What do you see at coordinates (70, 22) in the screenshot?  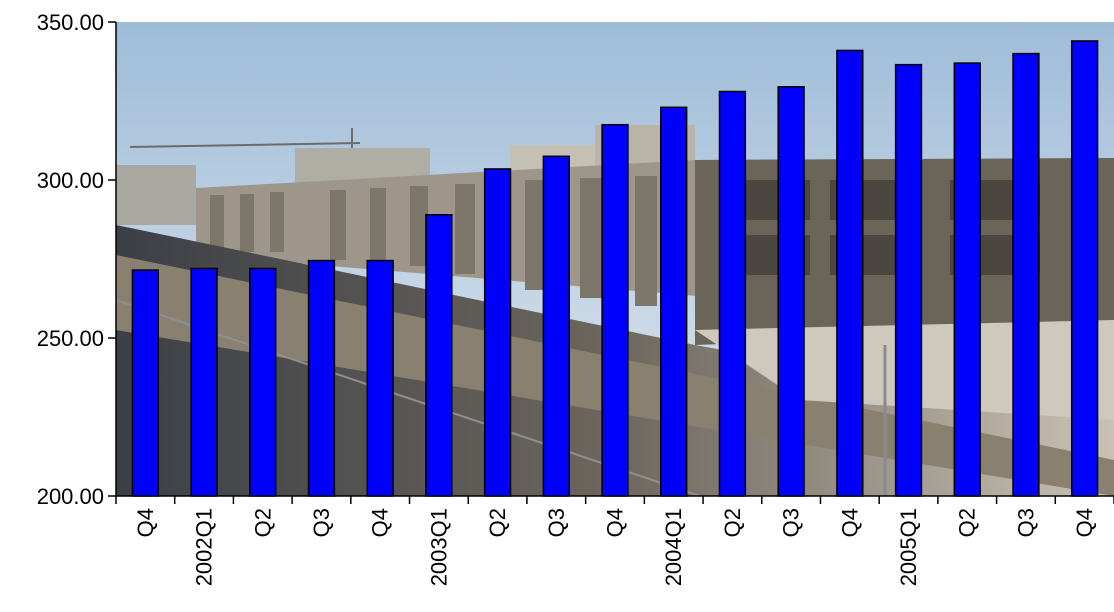 I see `y-tick-label: 350.00` at bounding box center [70, 22].